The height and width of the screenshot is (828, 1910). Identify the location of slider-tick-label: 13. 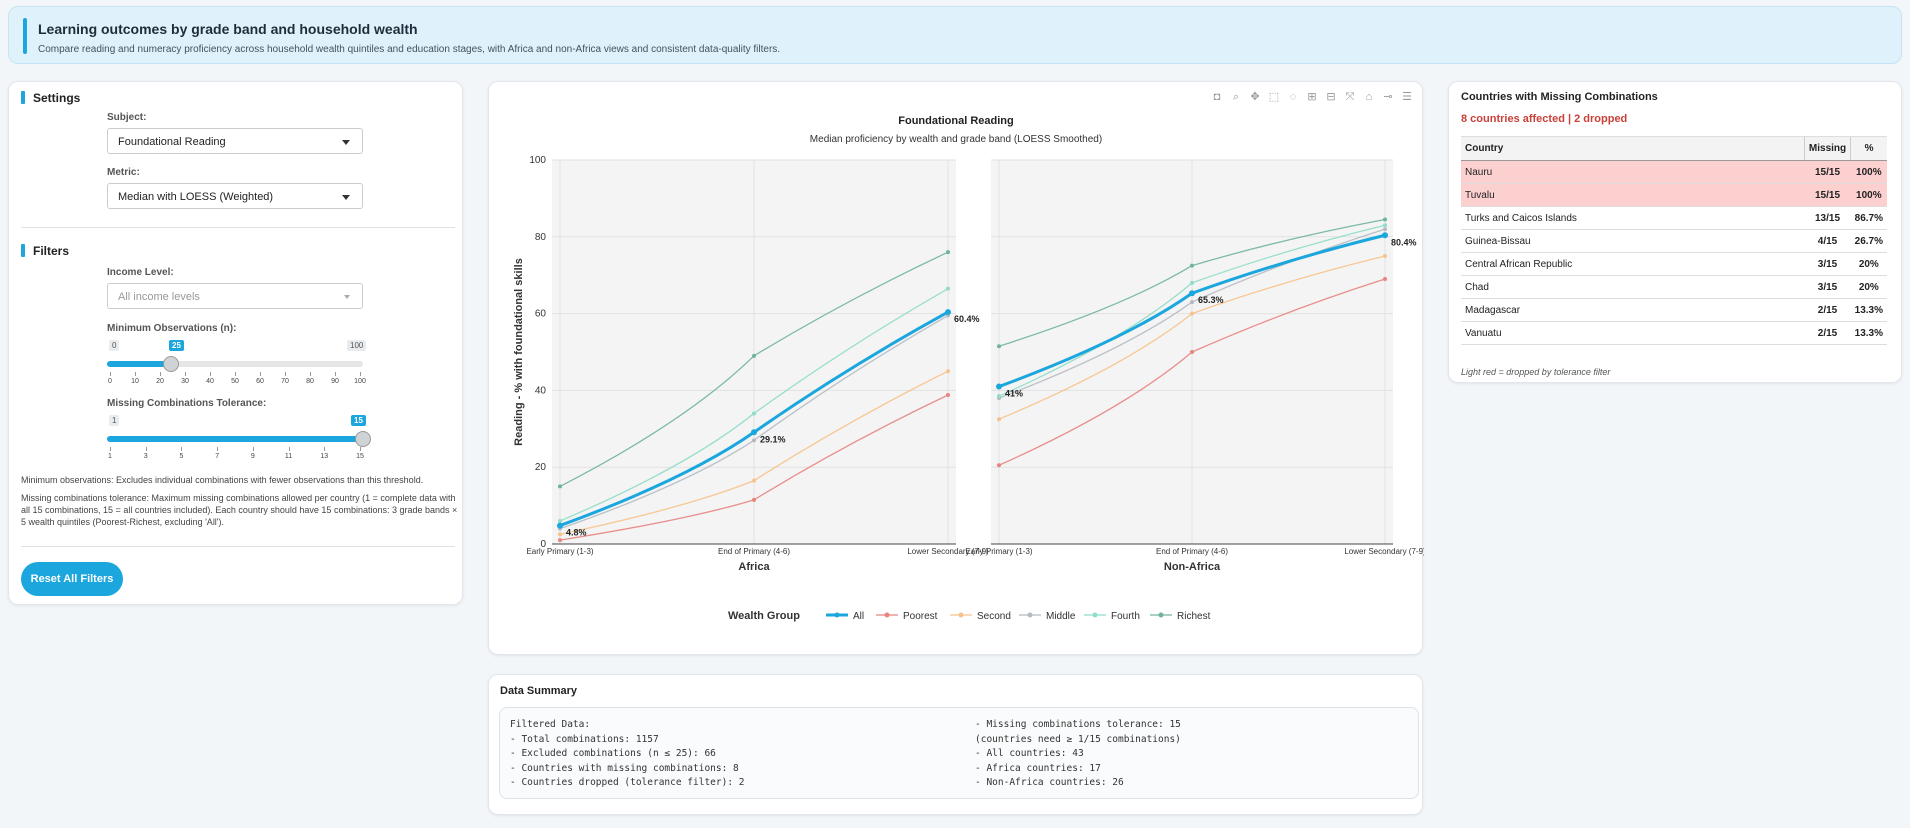
(324, 456).